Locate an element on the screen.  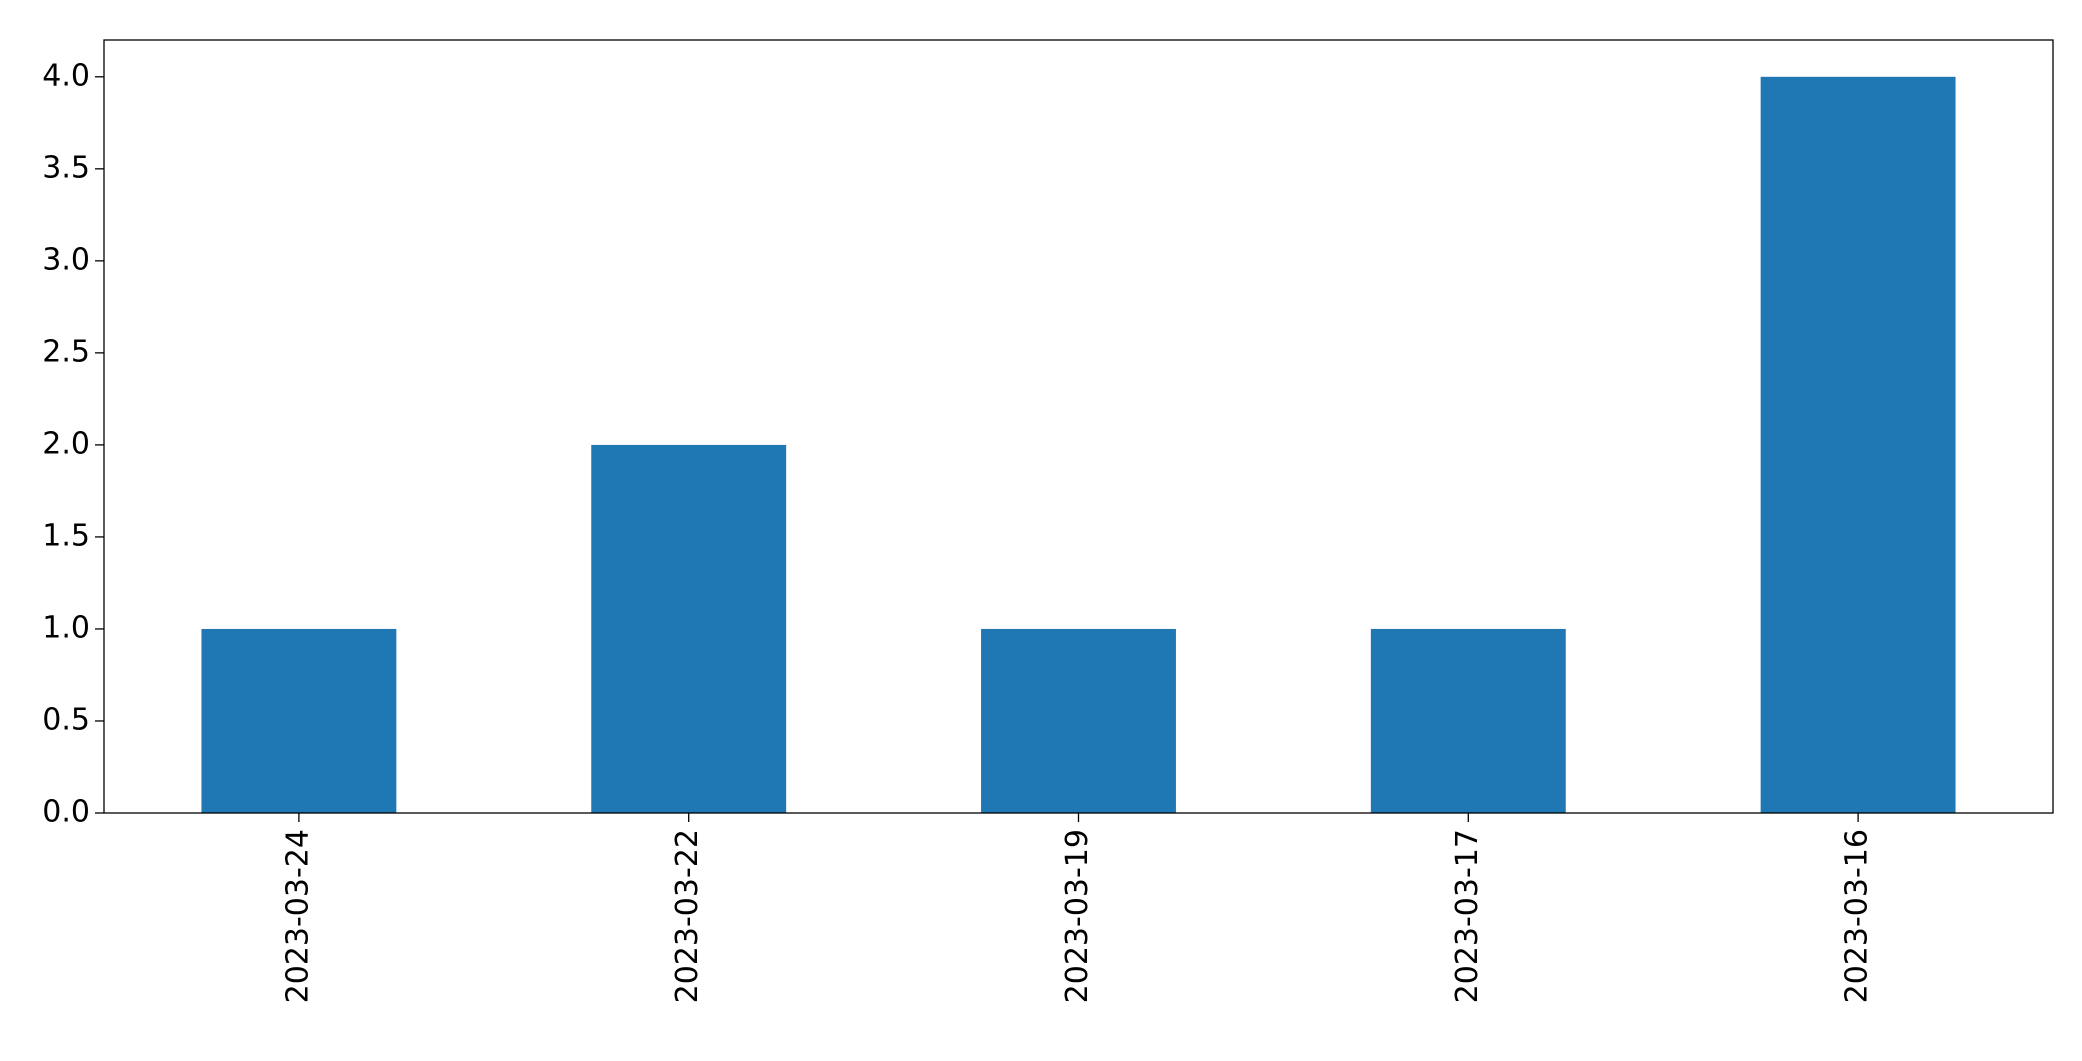
x-tick-label: 2023-03-17 is located at coordinates (1467, 916).